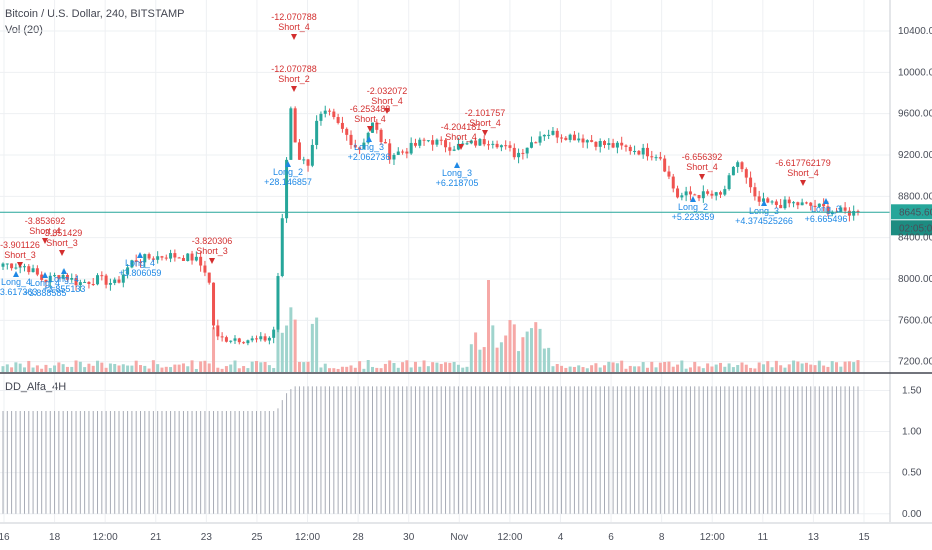 The image size is (932, 550). What do you see at coordinates (915, 238) in the screenshot?
I see `price-tick-label: 8400.00` at bounding box center [915, 238].